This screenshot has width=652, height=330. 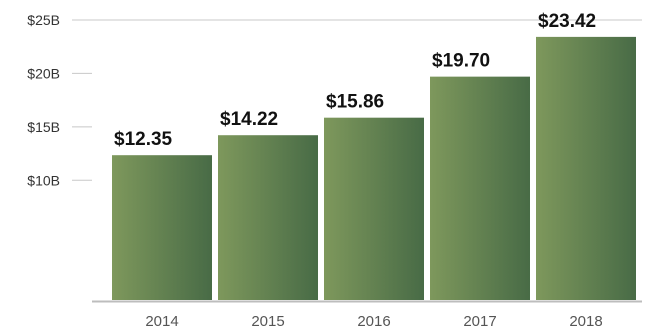 I want to click on x-axis: 2014 2015 2016 2017 2018, so click(x=367, y=315).